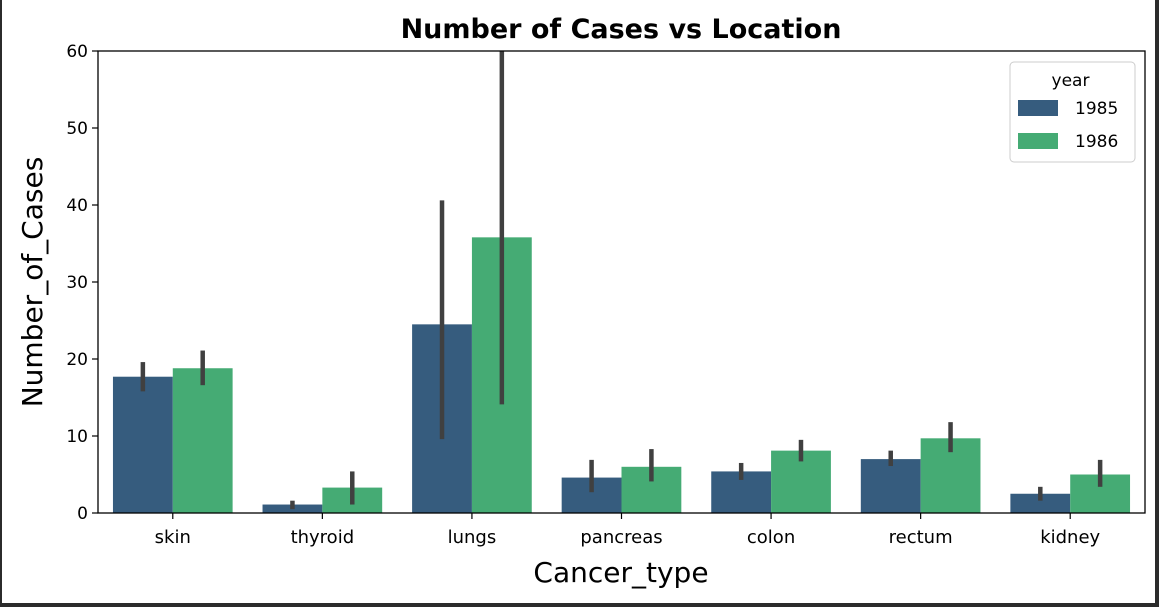 Image resolution: width=1159 pixels, height=607 pixels. What do you see at coordinates (921, 537) in the screenshot?
I see `x-tick-label-rectum: rectum` at bounding box center [921, 537].